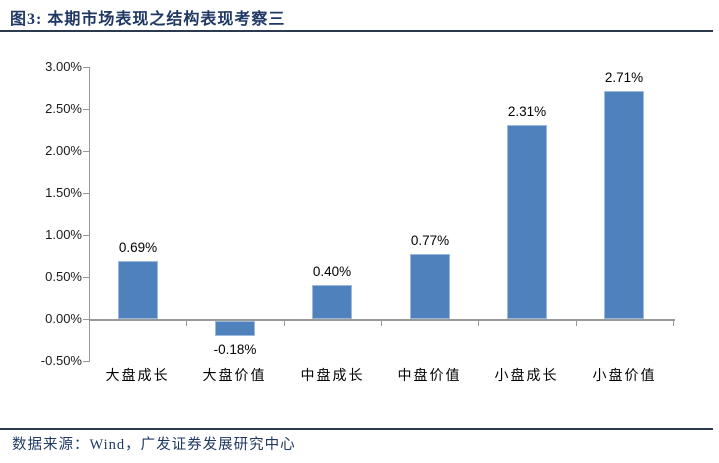  Describe the element at coordinates (429, 376) in the screenshot. I see `x-axis-category-label: 中盘价值` at that location.